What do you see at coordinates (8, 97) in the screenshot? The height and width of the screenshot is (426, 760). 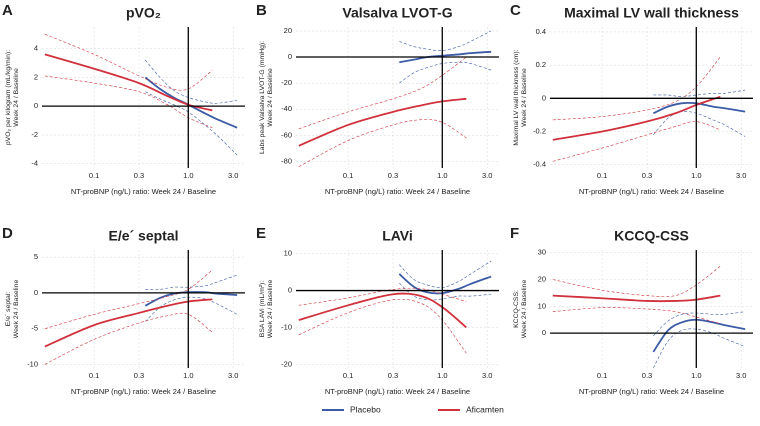 I see `y-axis-label-line: pVO₂ per kilogram (mL/kg/min):` at bounding box center [8, 97].